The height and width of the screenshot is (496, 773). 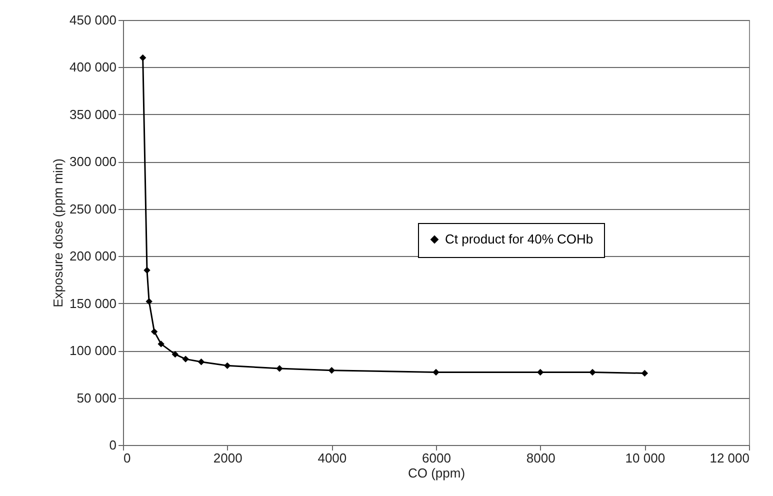 I want to click on x-tick-label: 4000, so click(x=332, y=458).